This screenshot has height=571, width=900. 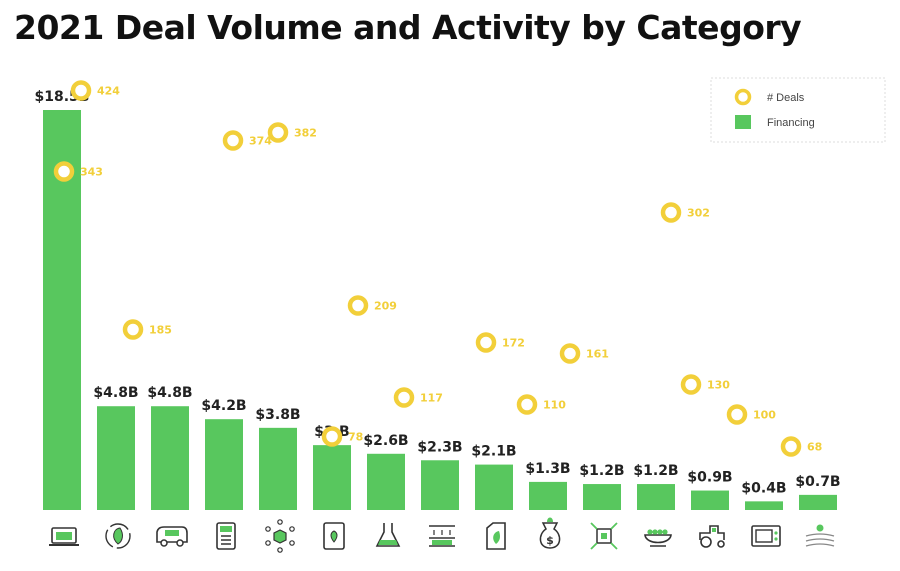 What do you see at coordinates (698, 213) in the screenshot?
I see `deal-count-label: 302` at bounding box center [698, 213].